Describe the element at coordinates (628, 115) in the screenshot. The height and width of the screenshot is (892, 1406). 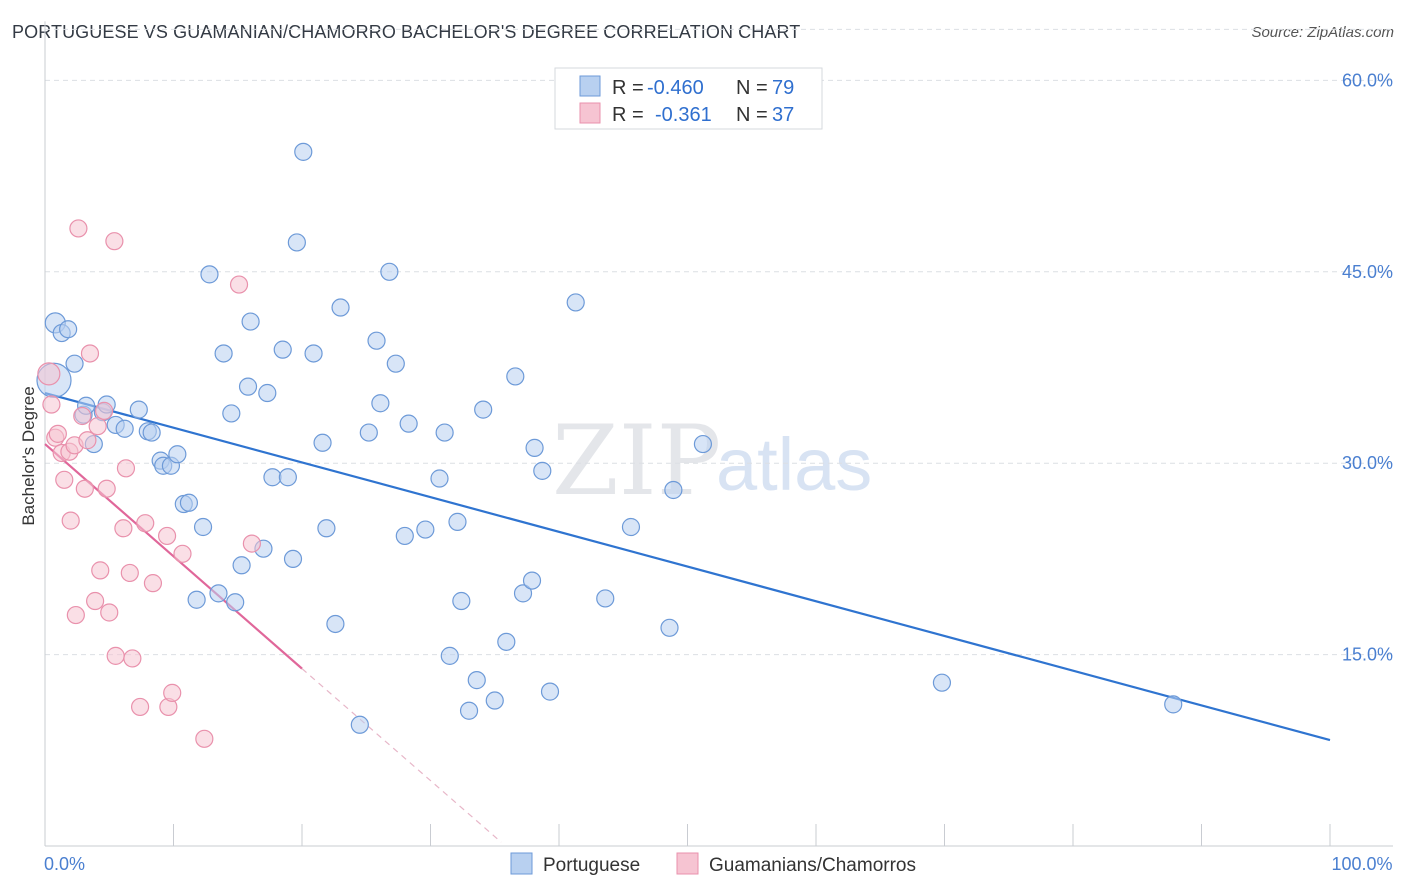
I see `legend-r-label-2: R =` at that location.